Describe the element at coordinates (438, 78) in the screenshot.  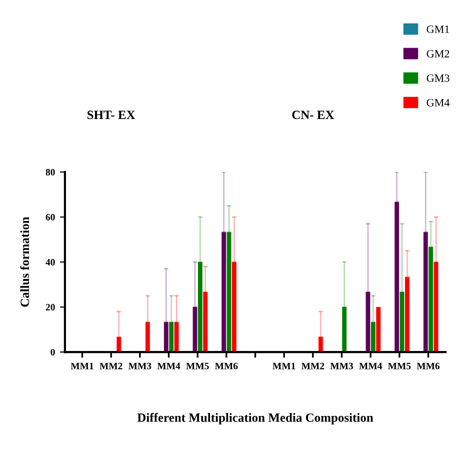
I see `legend-label: GM3` at that location.